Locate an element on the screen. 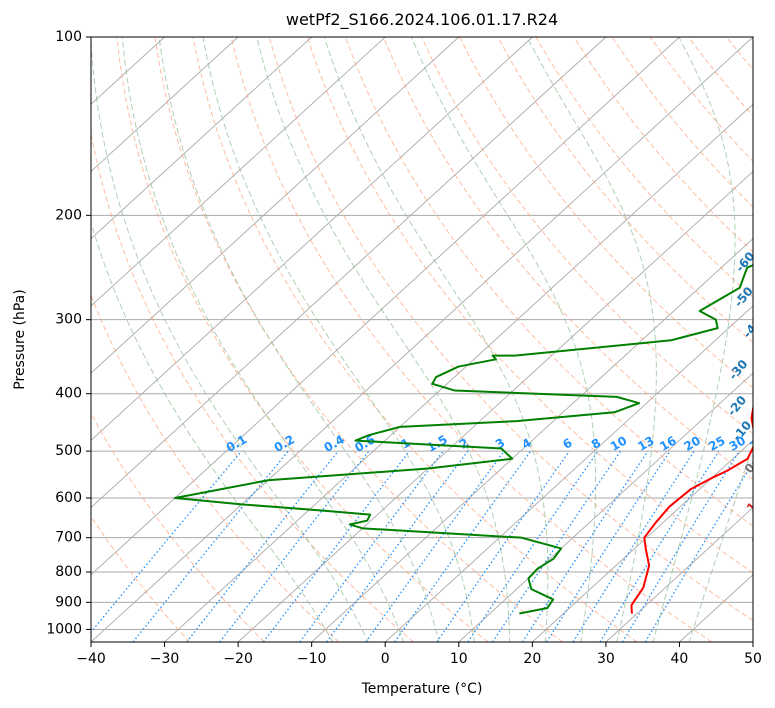  x-tick-label: −10 is located at coordinates (312, 659).